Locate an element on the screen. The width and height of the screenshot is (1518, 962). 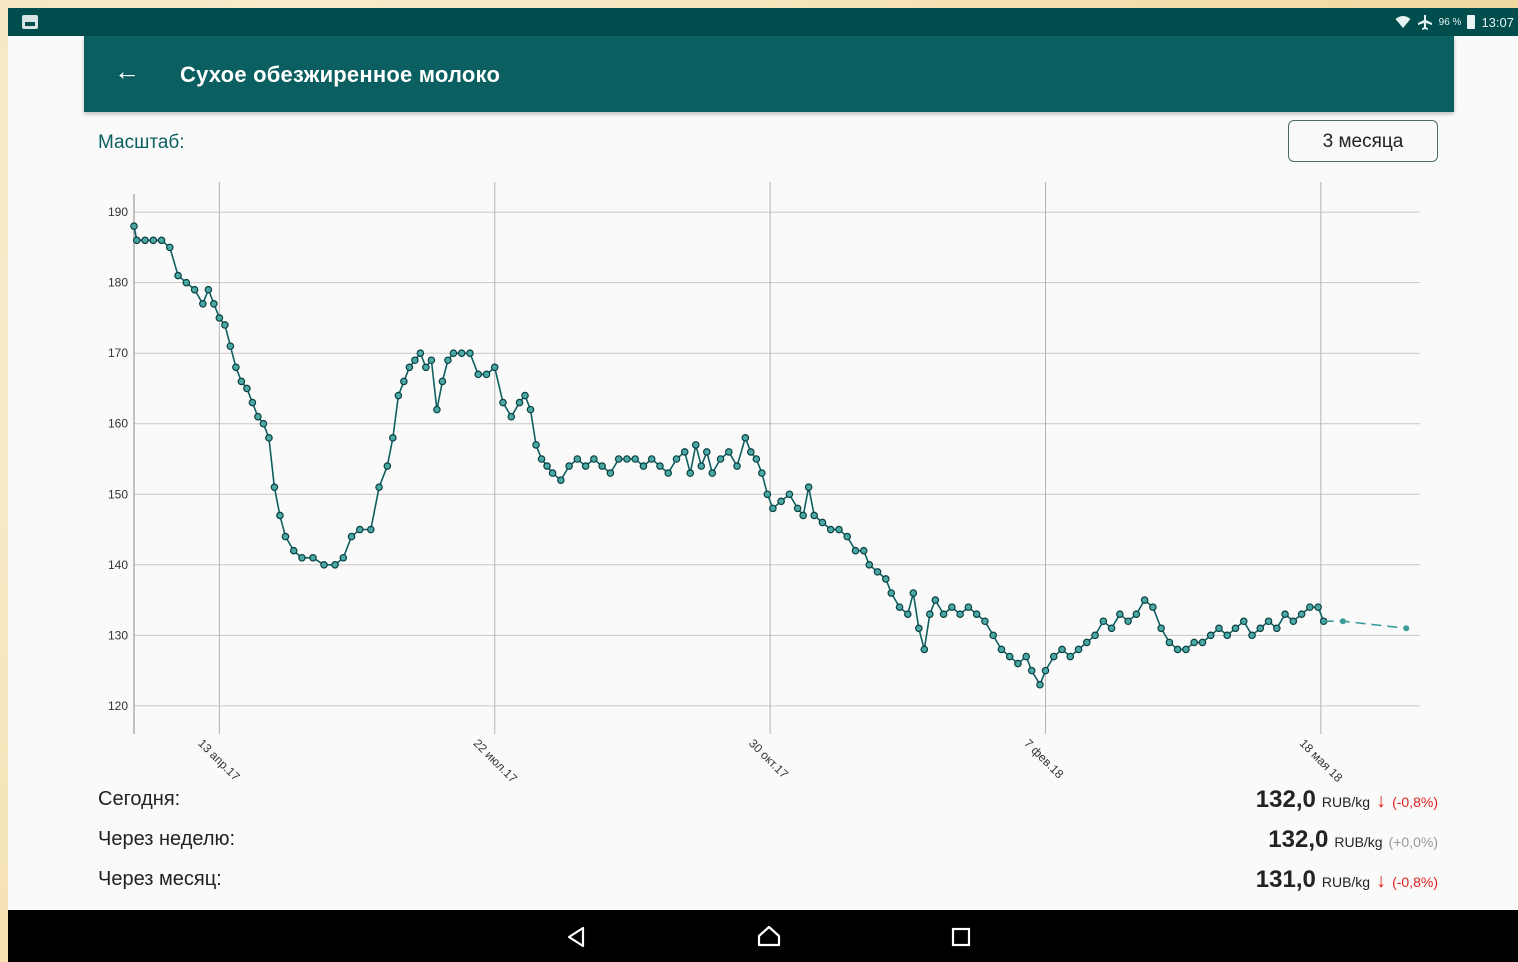
arrow-down-icon: ↓ is located at coordinates (1381, 801).